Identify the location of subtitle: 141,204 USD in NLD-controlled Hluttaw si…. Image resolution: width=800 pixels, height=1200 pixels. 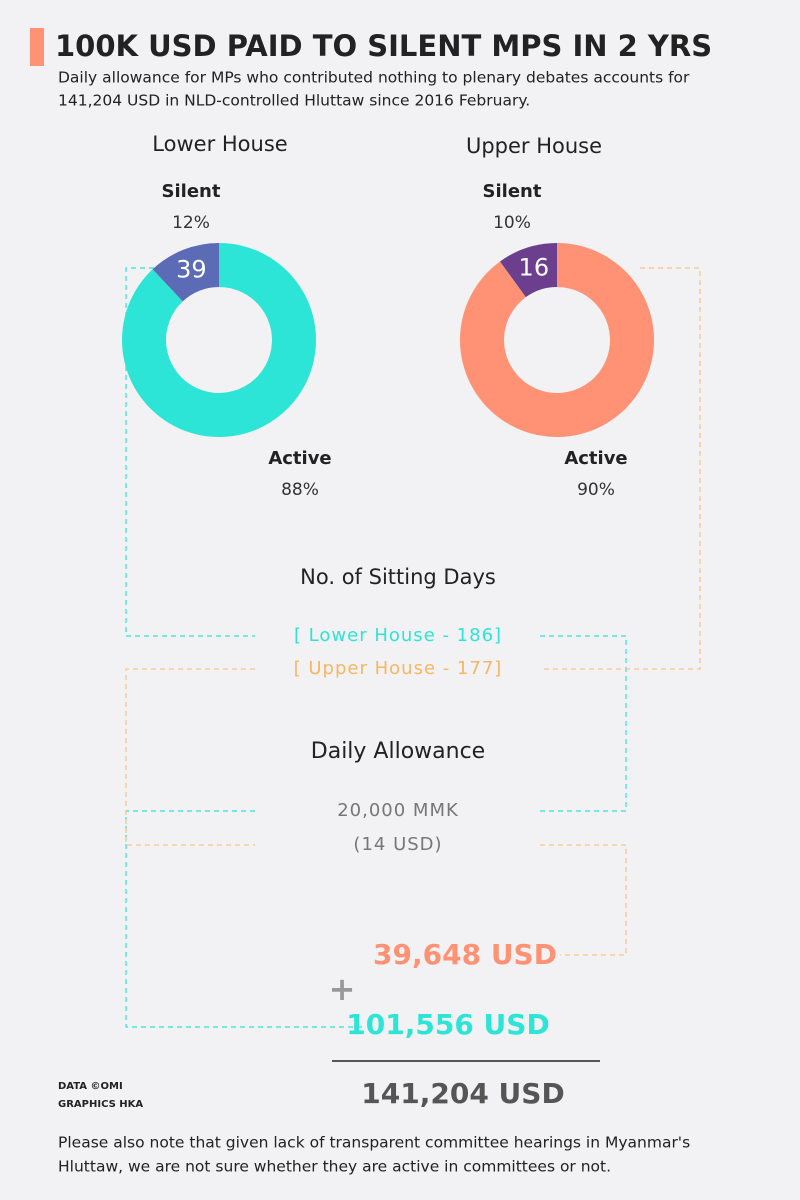
(294, 101).